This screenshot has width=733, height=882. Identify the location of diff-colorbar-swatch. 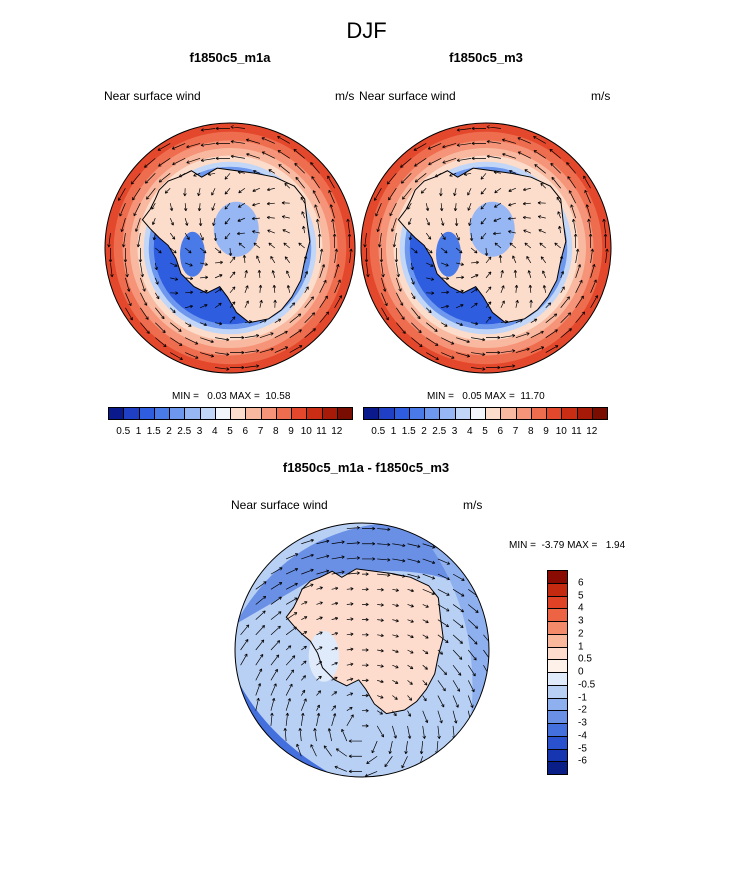
(557, 589).